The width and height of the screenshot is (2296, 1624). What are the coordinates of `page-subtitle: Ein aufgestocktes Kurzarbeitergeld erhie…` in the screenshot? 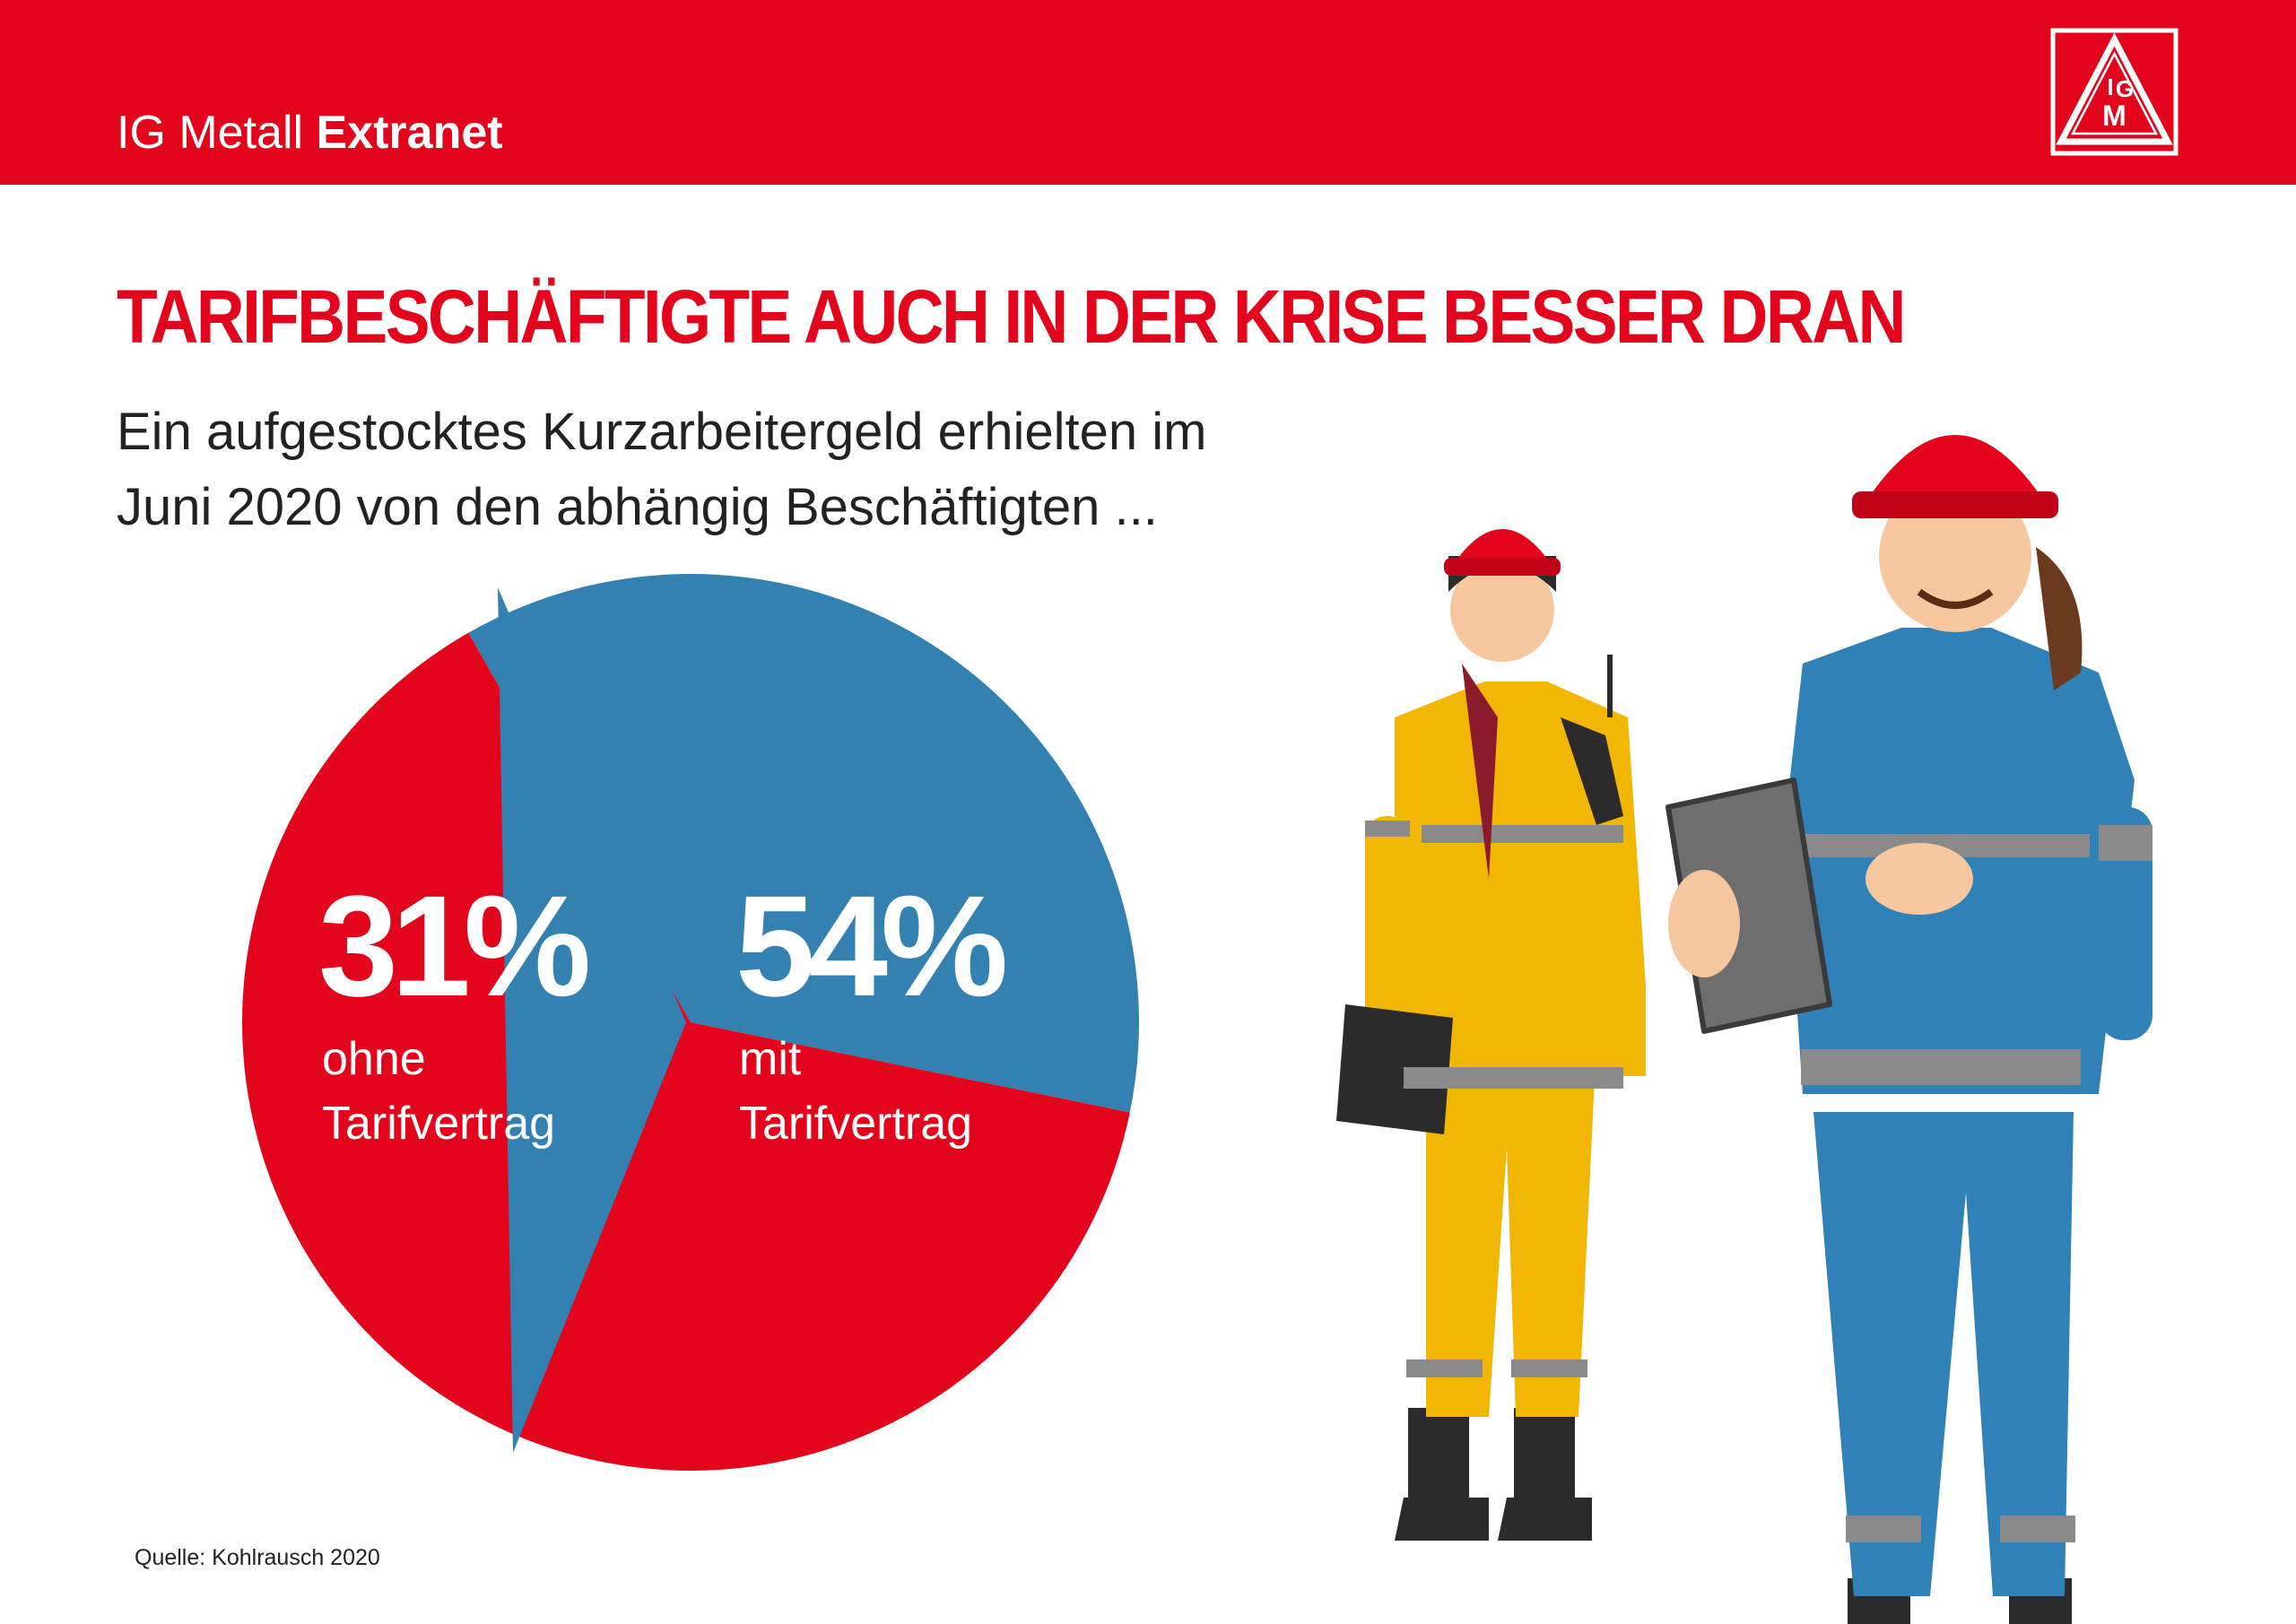 It's located at (700, 470).